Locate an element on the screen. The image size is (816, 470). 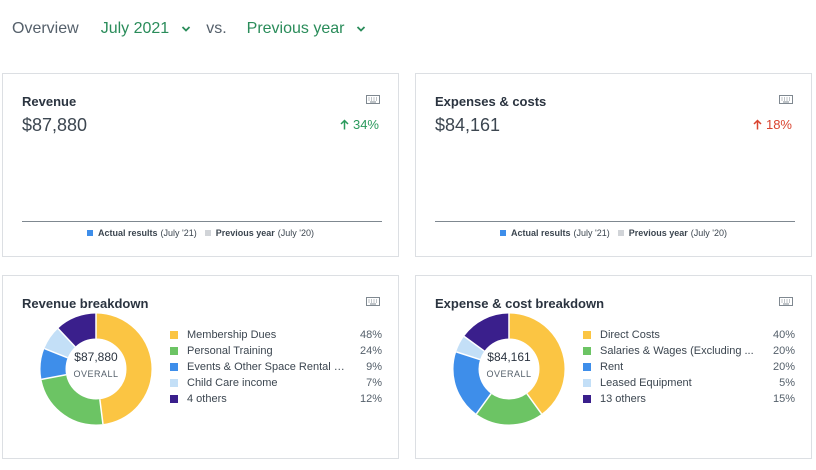
list-item: Salaries & Wages (Excluding ... 20% is located at coordinates (689, 351).